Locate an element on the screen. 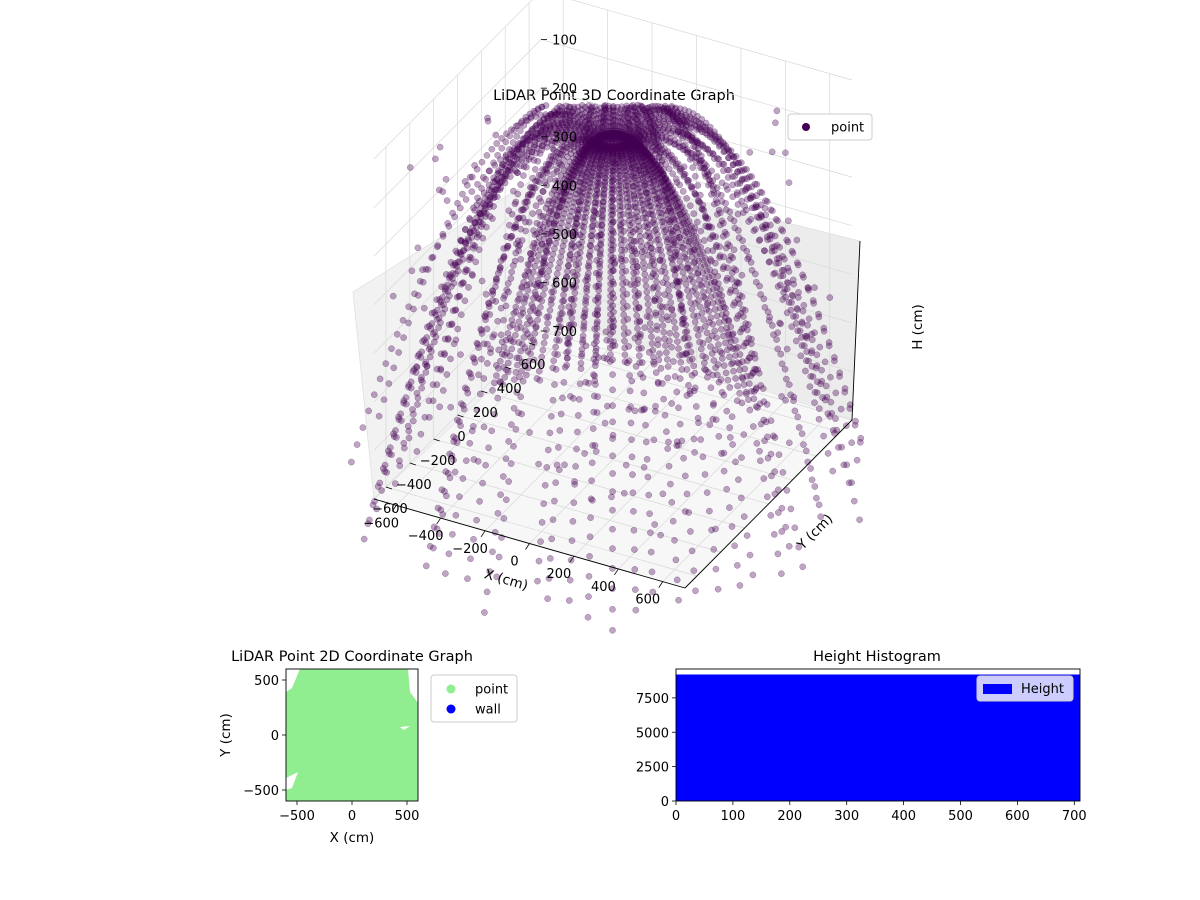  z-tick-label-3d: 600 is located at coordinates (564, 283).